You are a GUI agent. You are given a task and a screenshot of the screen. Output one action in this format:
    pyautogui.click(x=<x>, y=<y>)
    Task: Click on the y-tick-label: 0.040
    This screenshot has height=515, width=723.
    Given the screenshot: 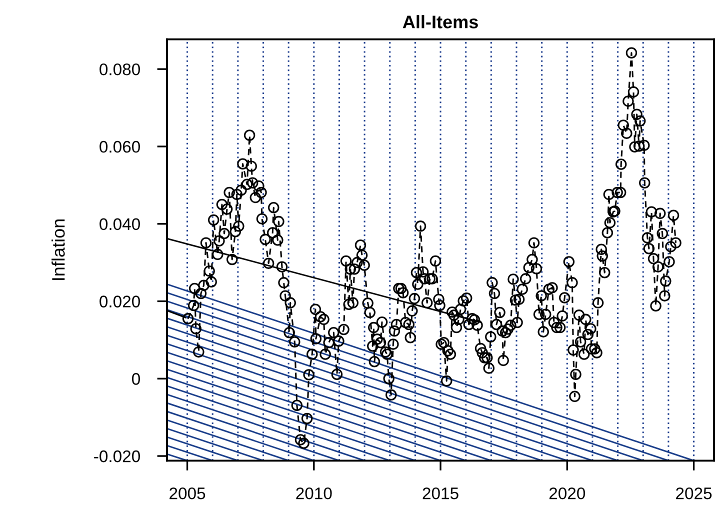 What is the action you would take?
    pyautogui.click(x=120, y=224)
    